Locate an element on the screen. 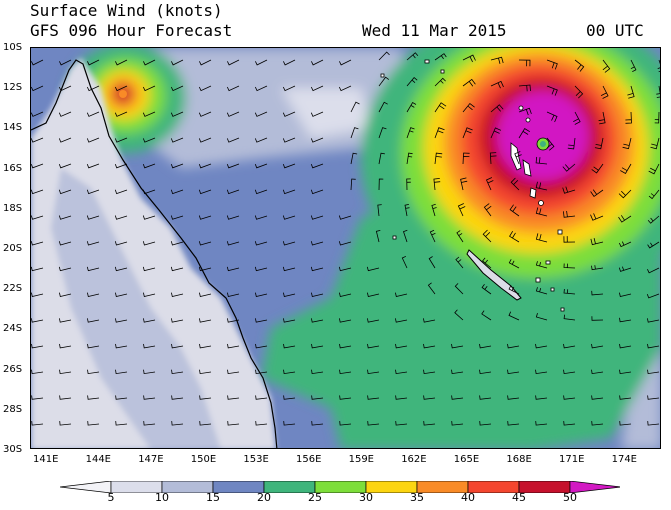 The width and height of the screenshot is (671, 510). lat-label: 10S is located at coordinates (13, 47).